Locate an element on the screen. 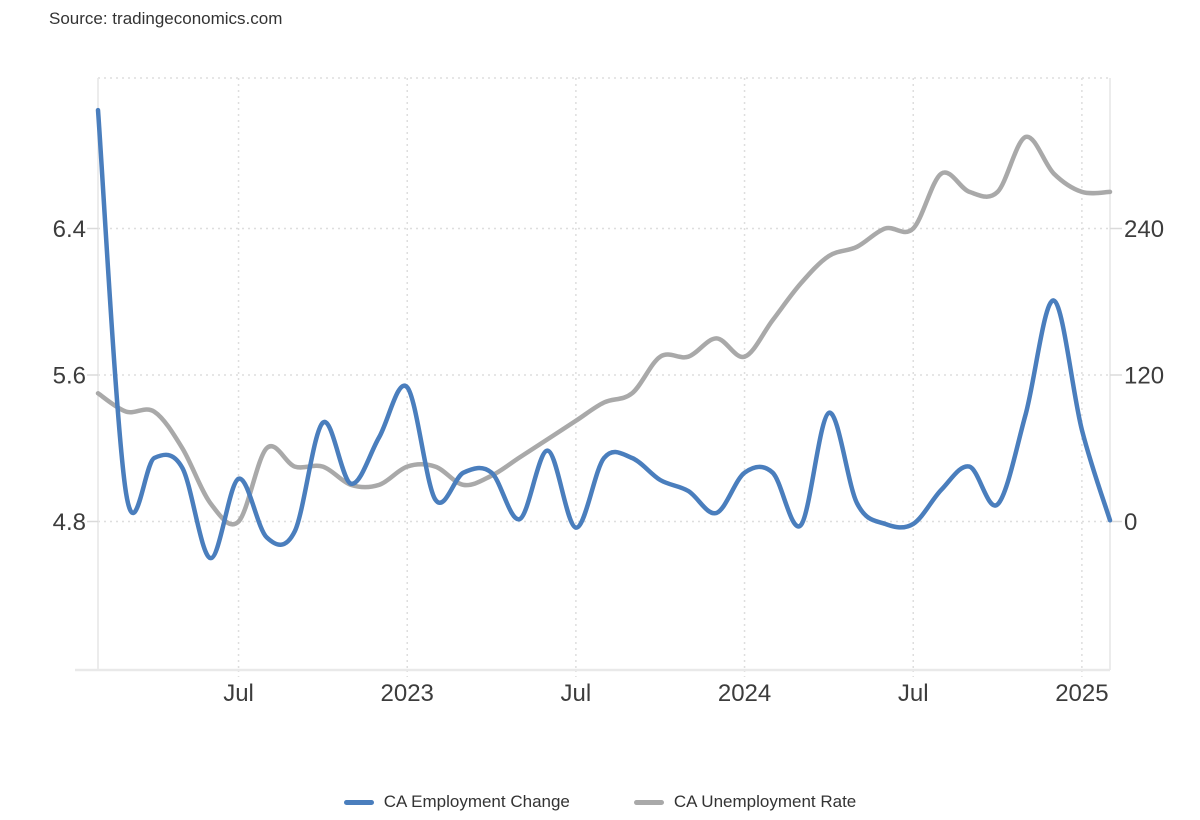 This screenshot has width=1200, height=820. y-axis-label-left: 5.6 is located at coordinates (69, 376).